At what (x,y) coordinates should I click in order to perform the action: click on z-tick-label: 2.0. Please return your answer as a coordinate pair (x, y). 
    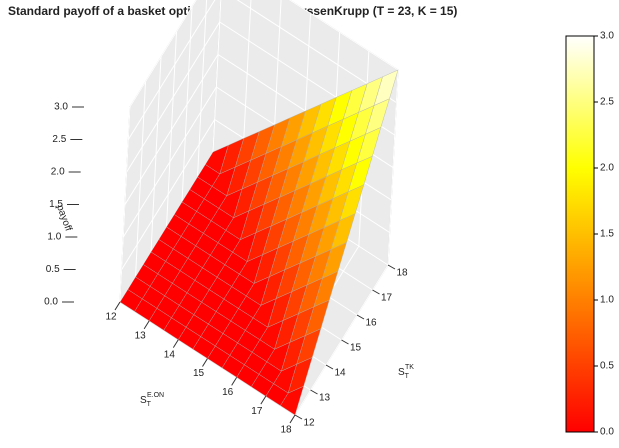
    Looking at the image, I should click on (58, 172).